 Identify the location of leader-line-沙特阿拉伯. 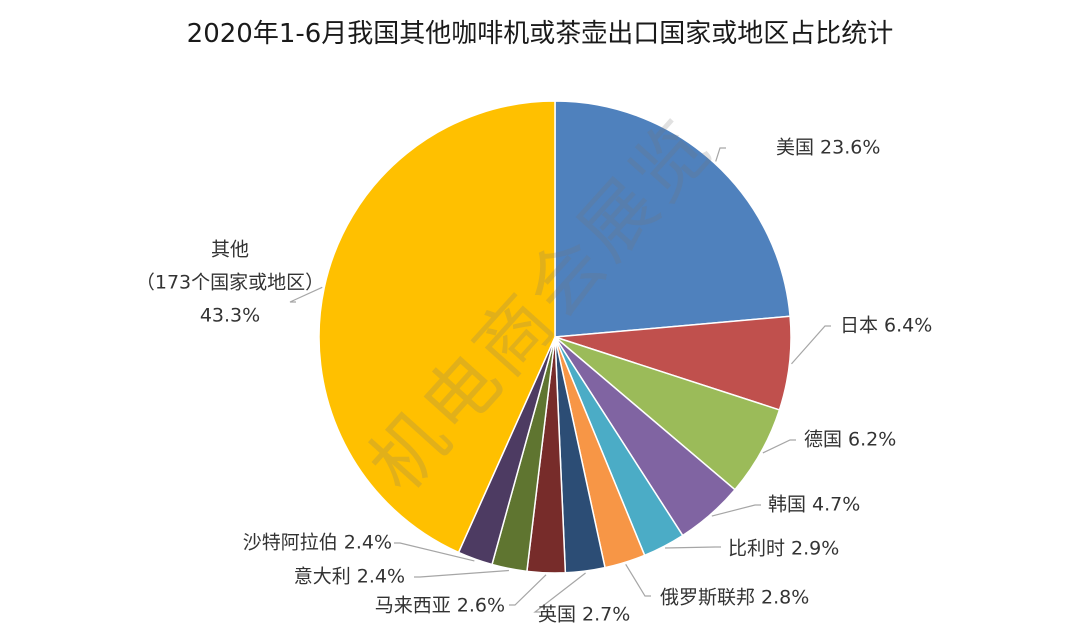
(434, 552).